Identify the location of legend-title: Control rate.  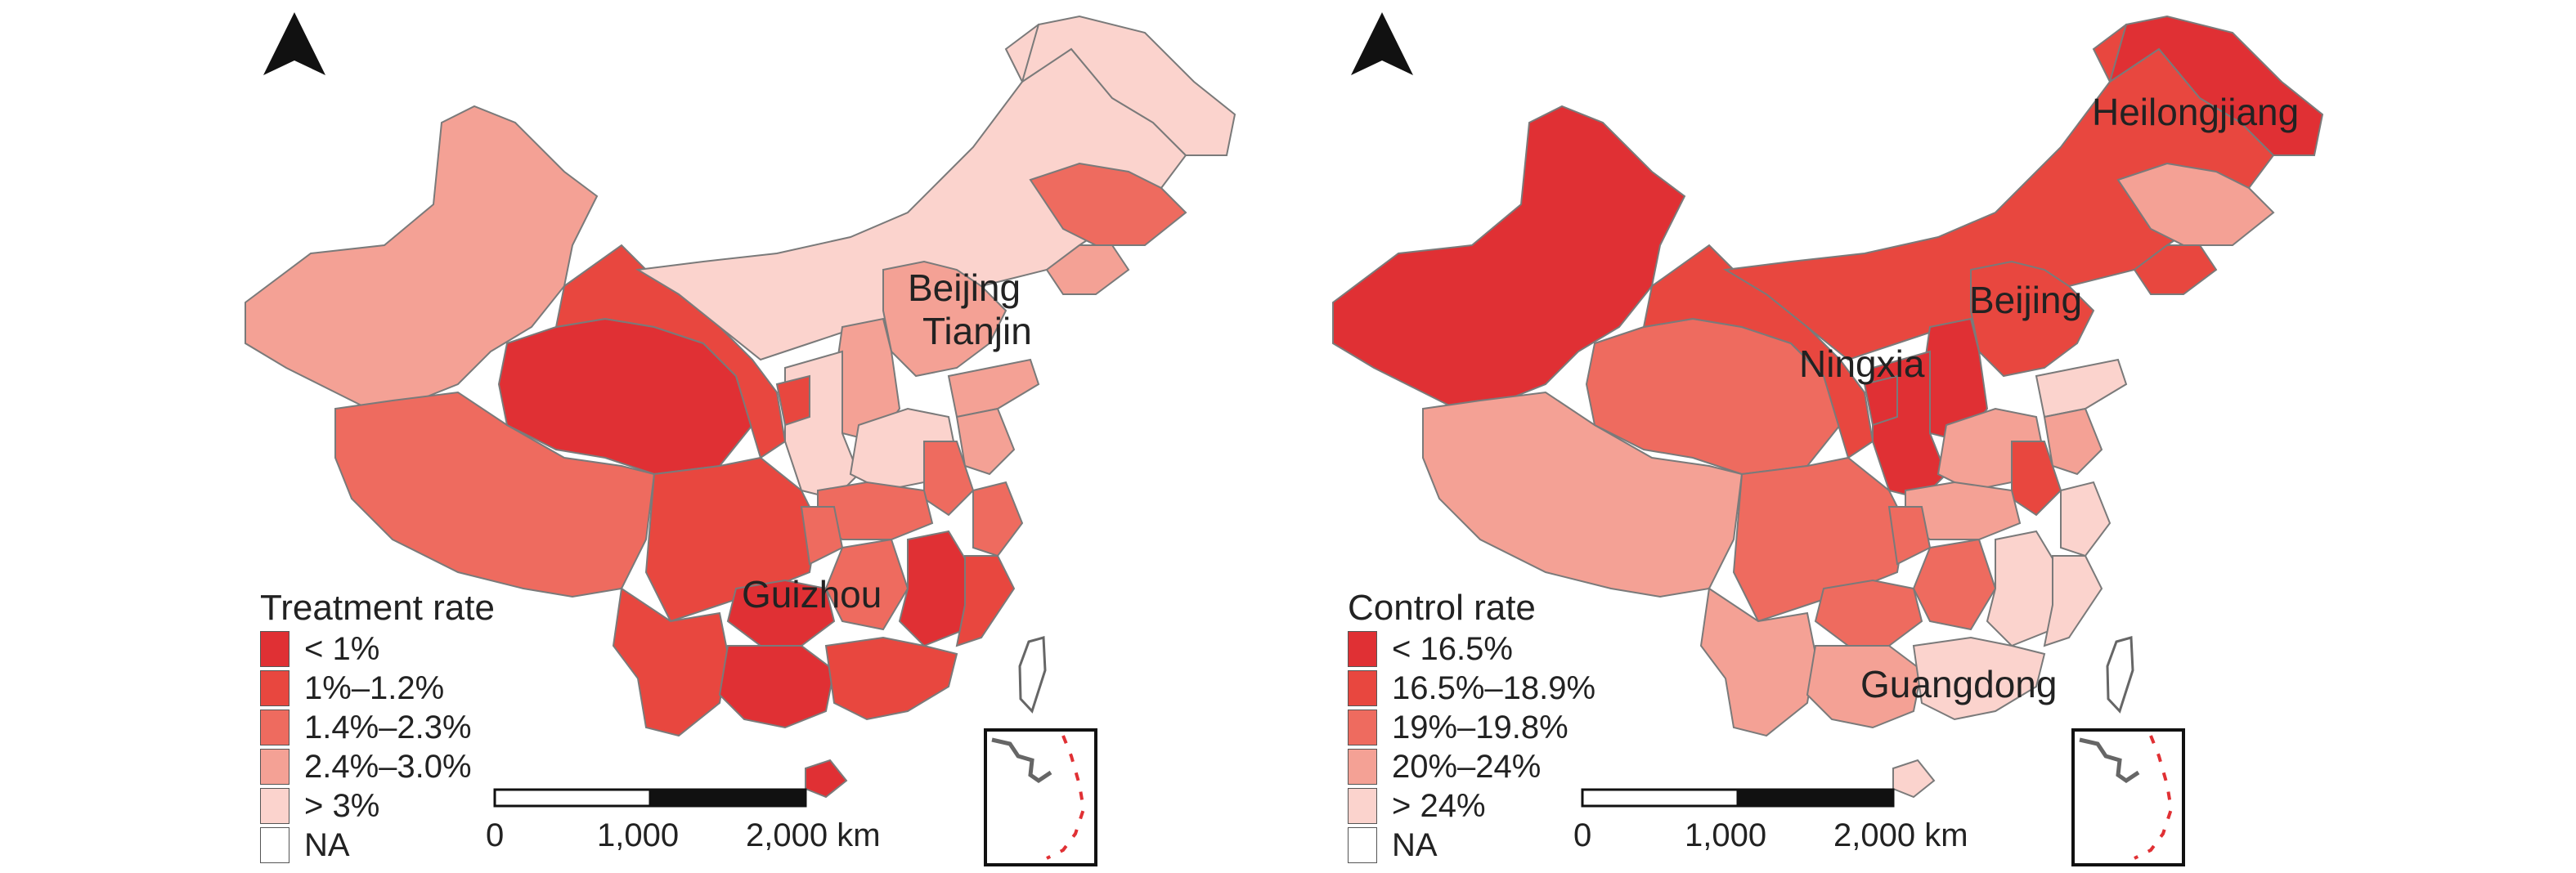
(1442, 608).